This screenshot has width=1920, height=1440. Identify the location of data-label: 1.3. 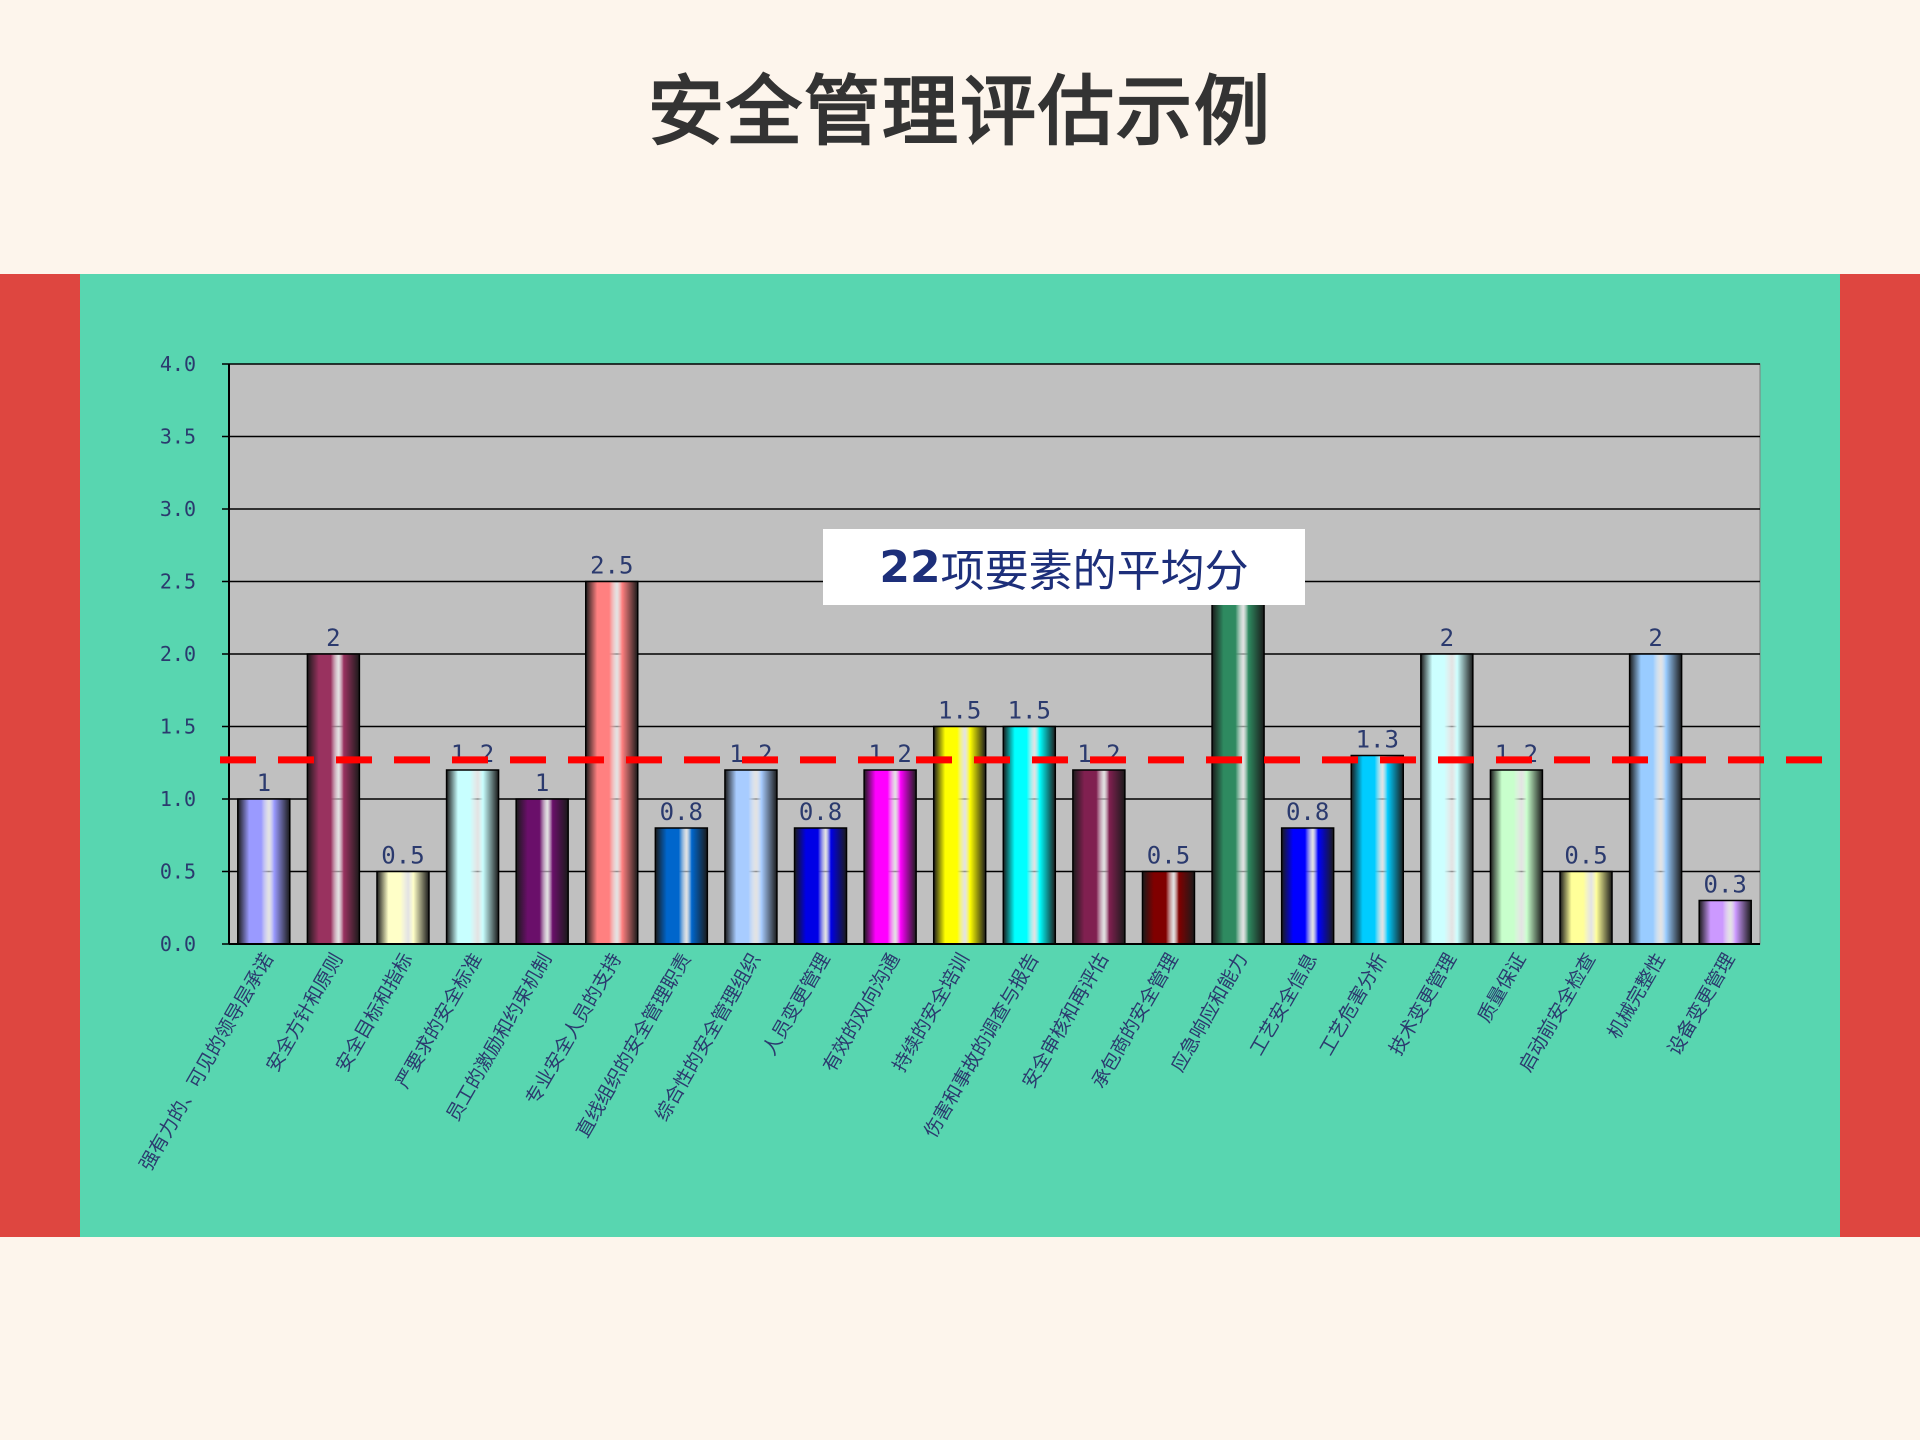
(1377, 740).